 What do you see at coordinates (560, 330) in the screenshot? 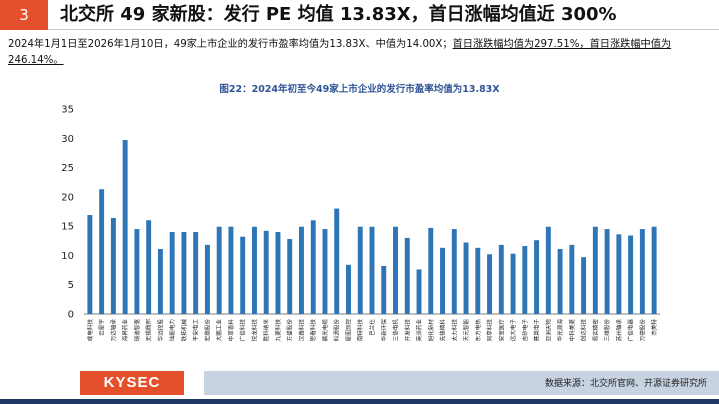
I see `x-tick-label: 华光源海` at bounding box center [560, 330].